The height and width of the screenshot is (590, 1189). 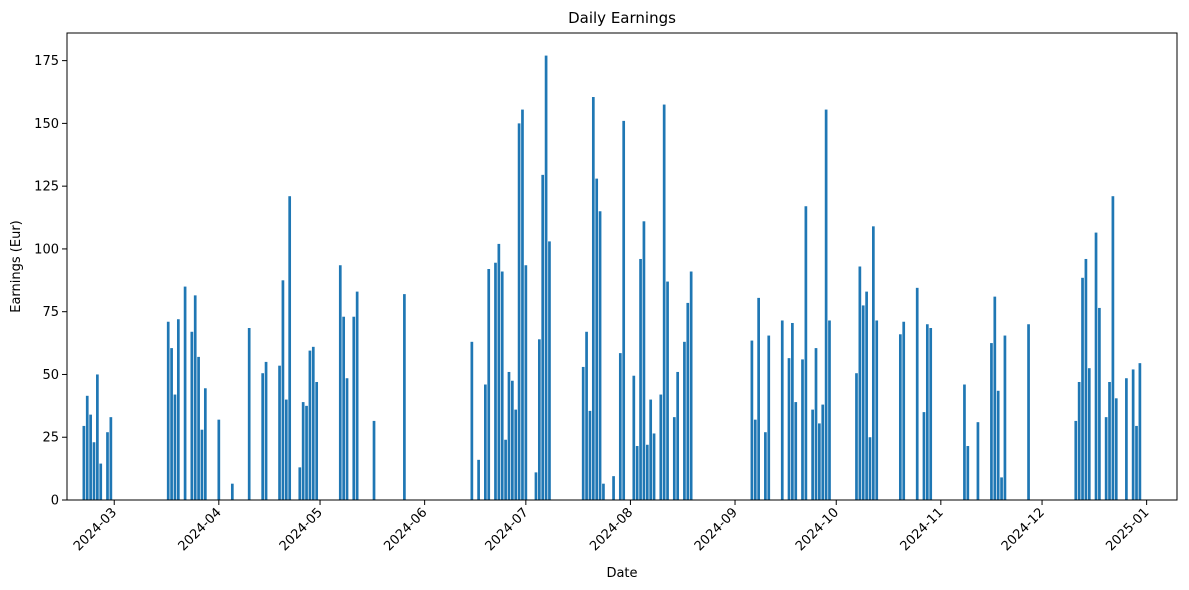 I want to click on x-axis-label: Date, so click(x=621, y=573).